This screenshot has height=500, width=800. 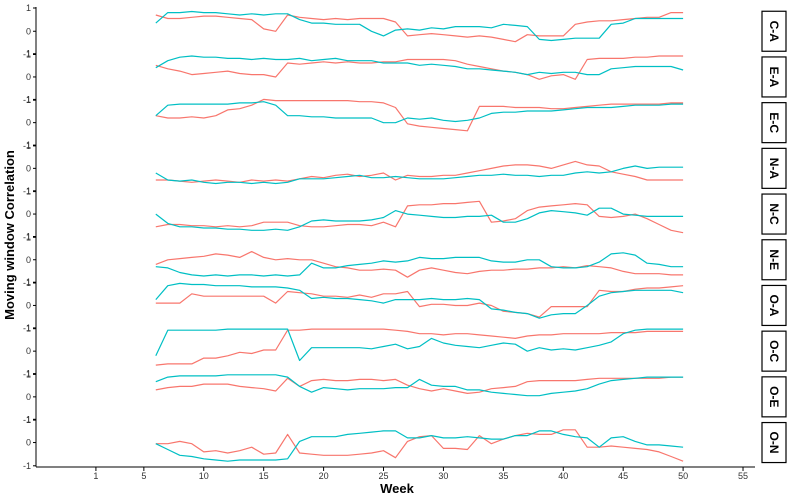 I want to click on facet-strip-label: O-N, so click(x=774, y=443).